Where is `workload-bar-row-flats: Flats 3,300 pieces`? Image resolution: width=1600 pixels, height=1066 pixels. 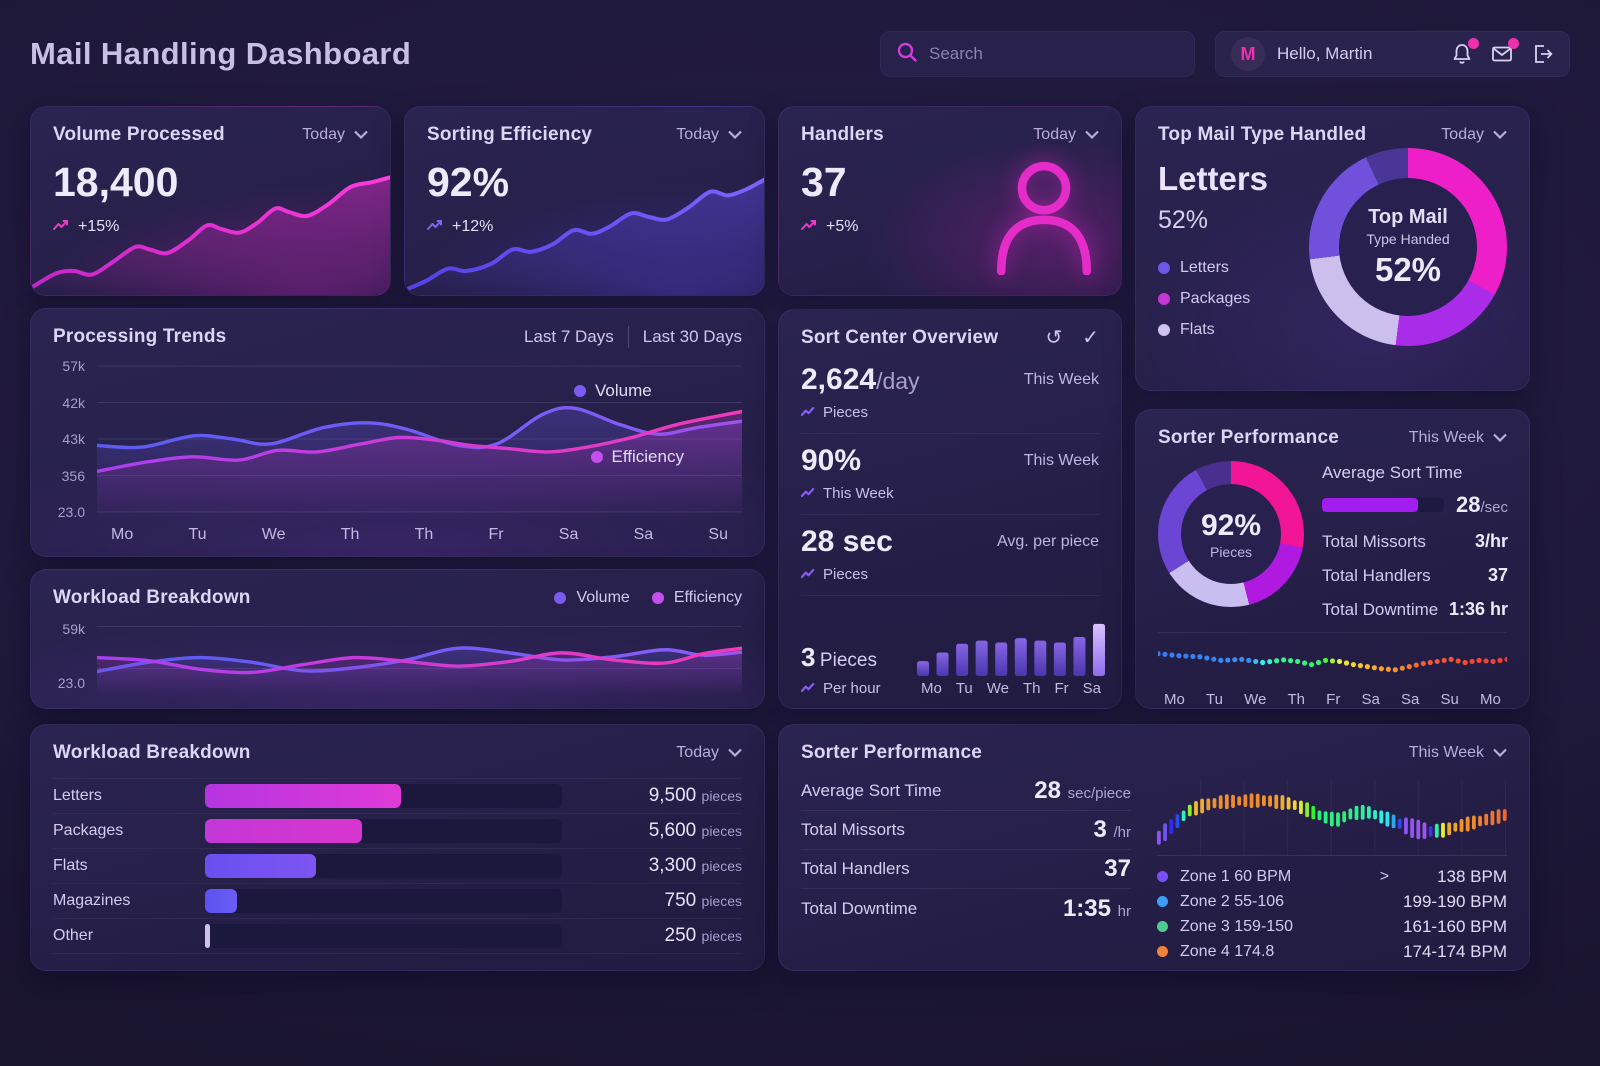 workload-bar-row-flats: Flats 3,300 pieces is located at coordinates (397, 866).